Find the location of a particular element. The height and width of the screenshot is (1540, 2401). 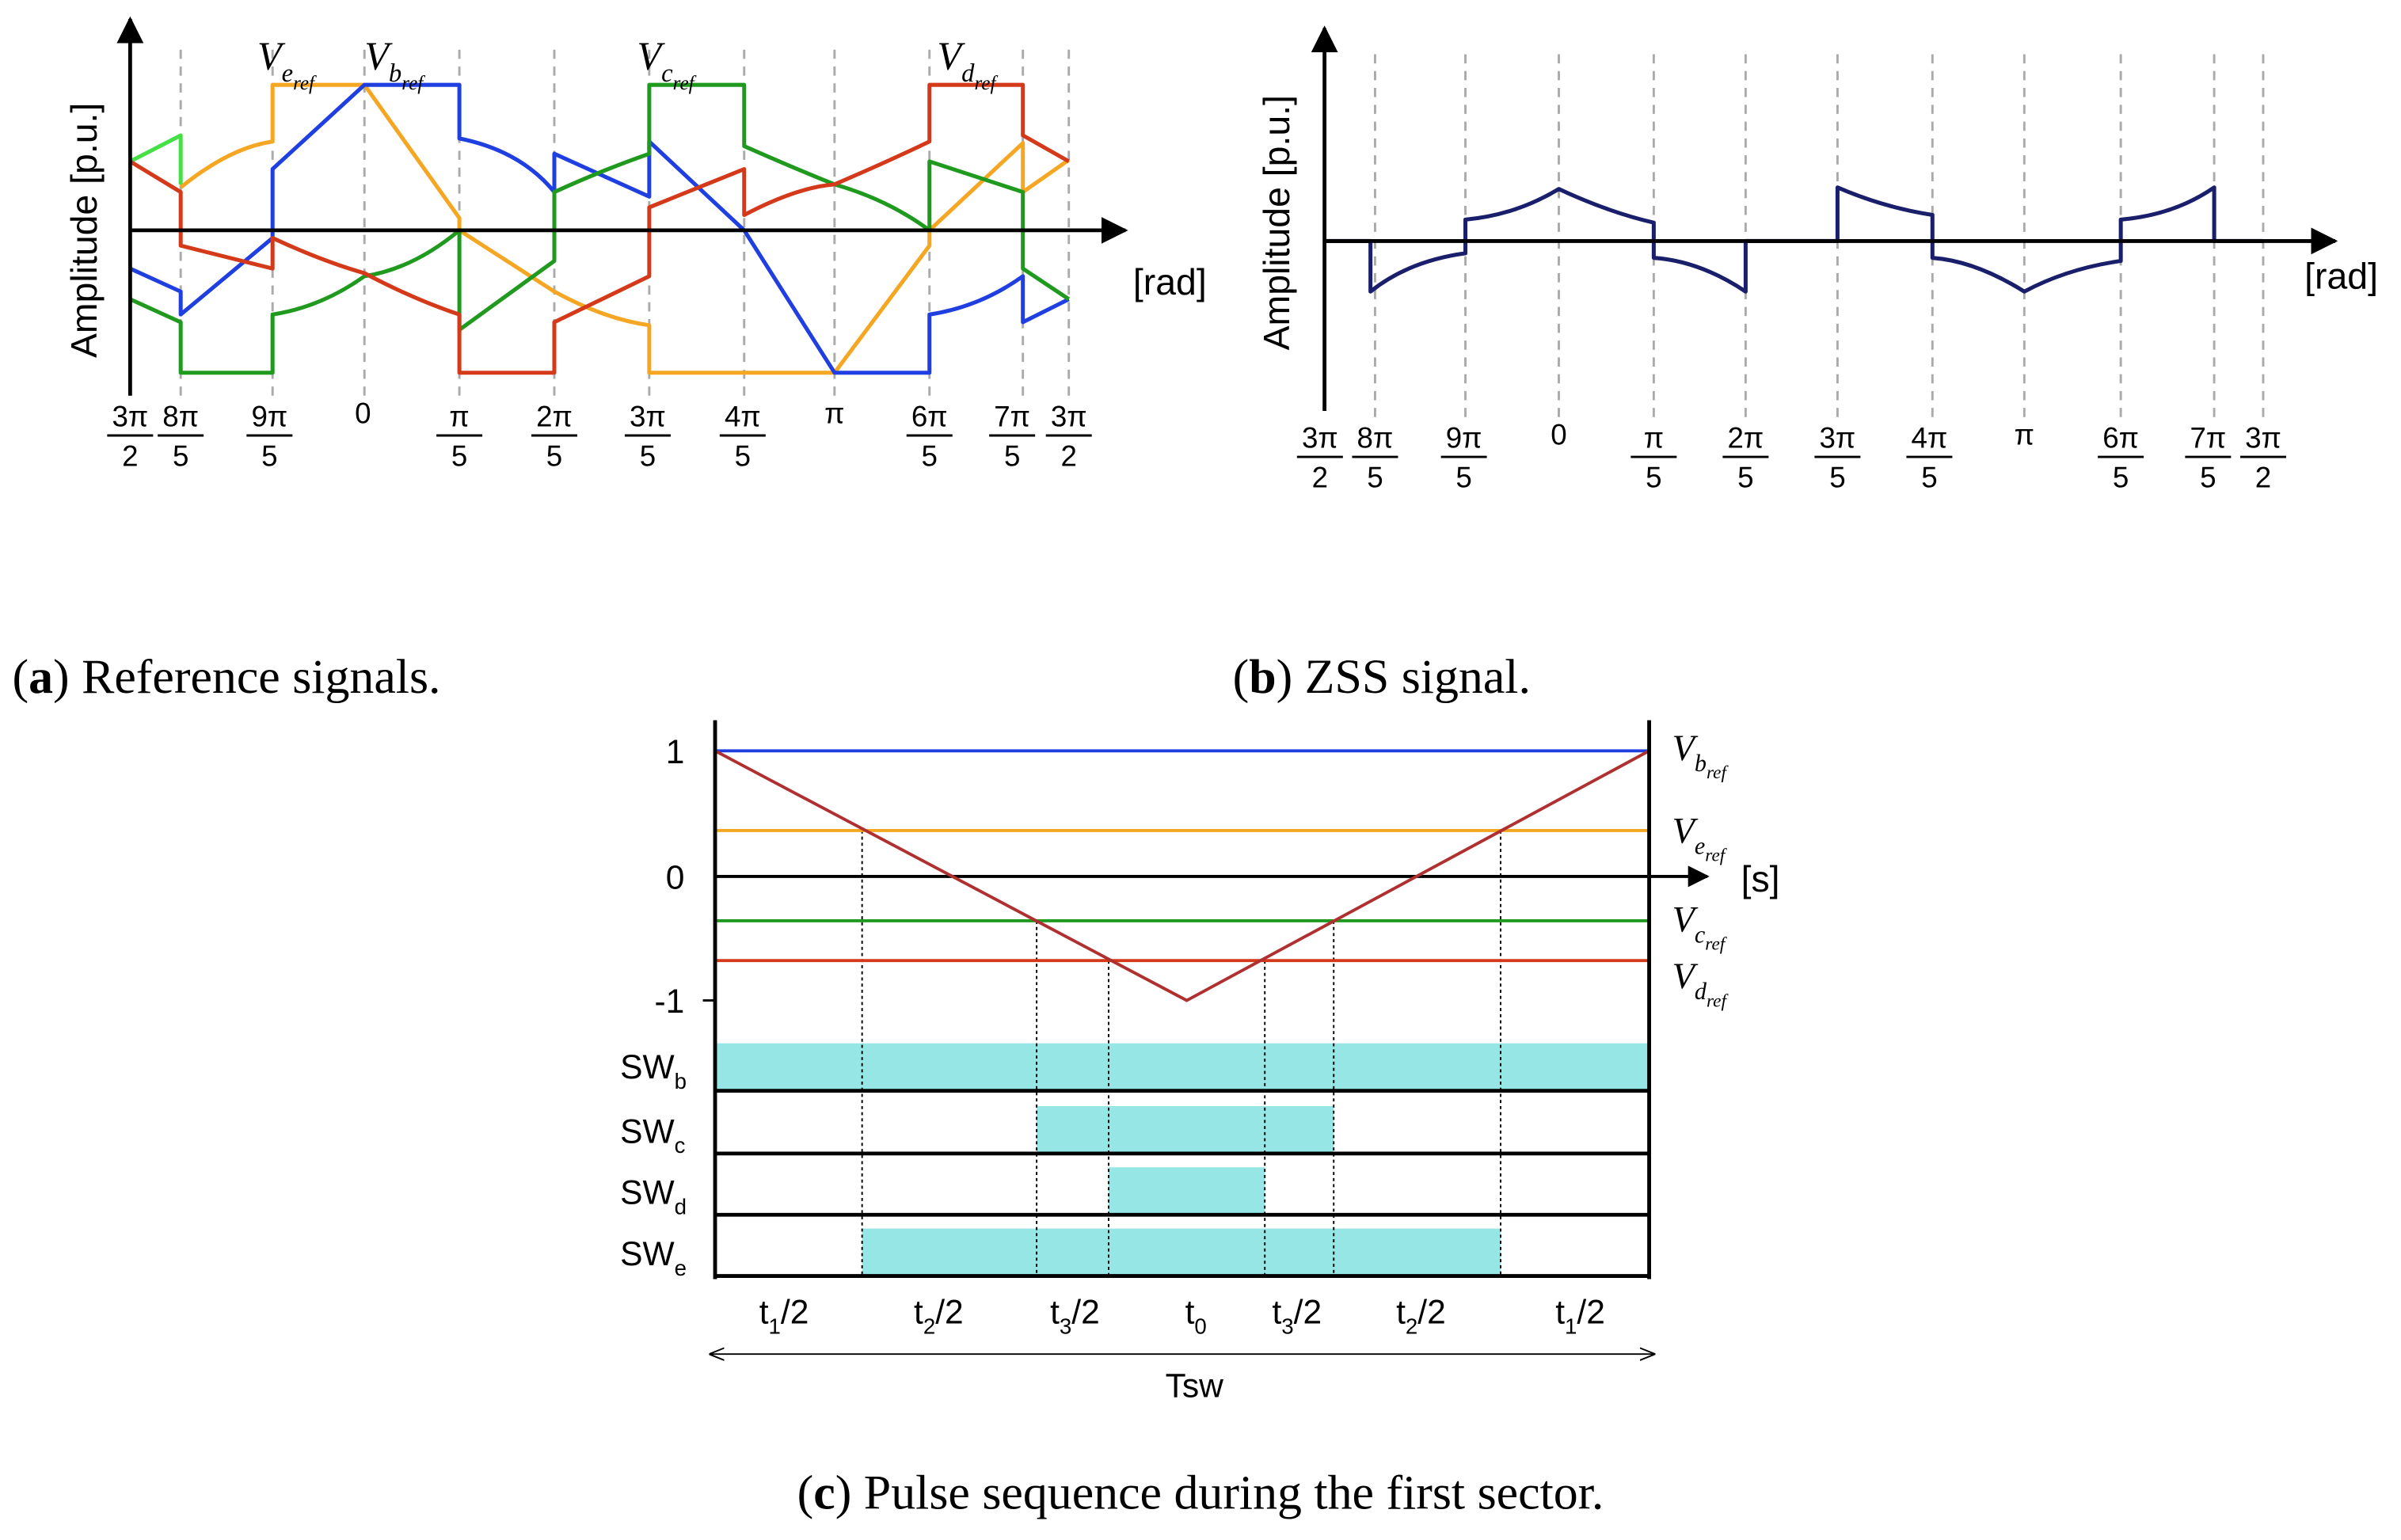

label-sub: 3 is located at coordinates (1287, 1326).